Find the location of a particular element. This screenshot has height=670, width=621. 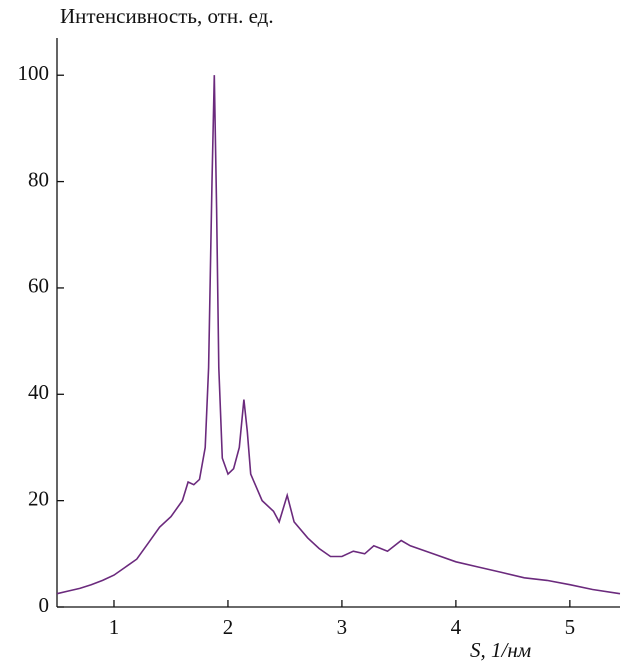

y-tick-label: 20 is located at coordinates (38, 498).